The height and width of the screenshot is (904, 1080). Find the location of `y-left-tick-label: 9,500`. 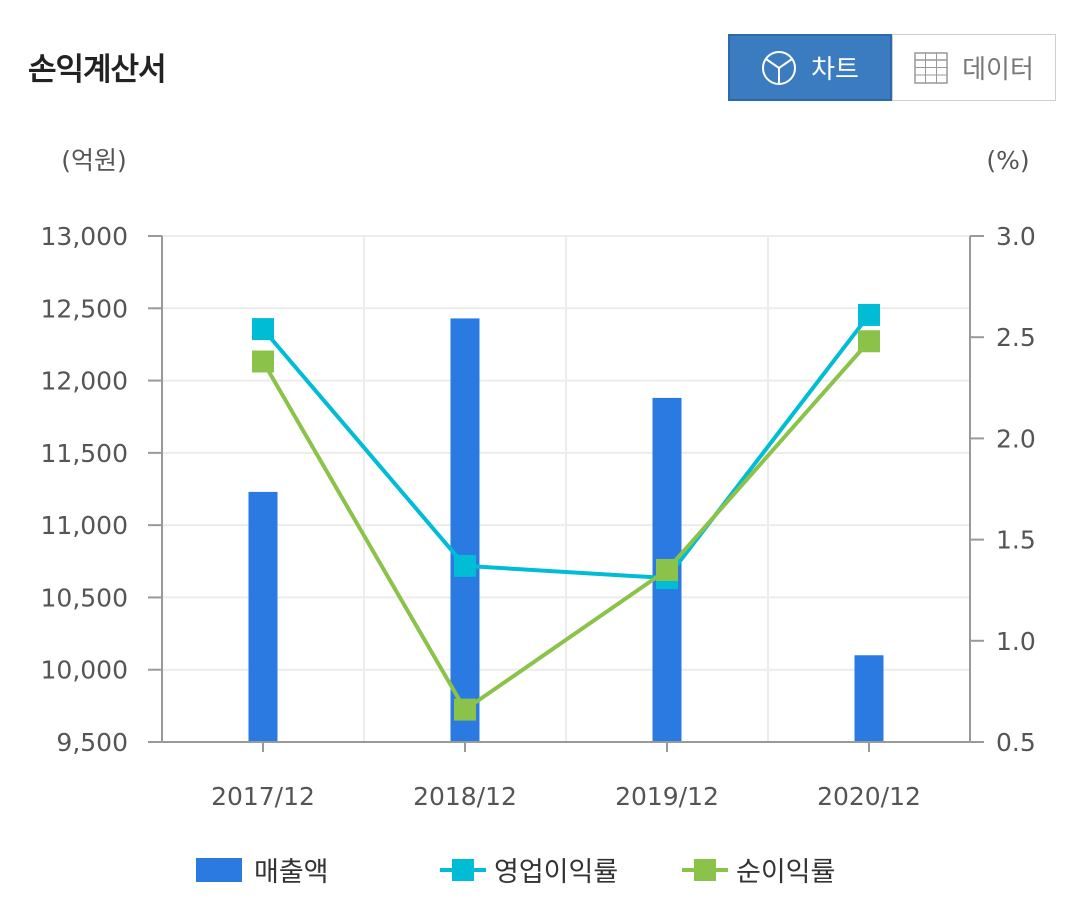

y-left-tick-label: 9,500 is located at coordinates (92, 742).